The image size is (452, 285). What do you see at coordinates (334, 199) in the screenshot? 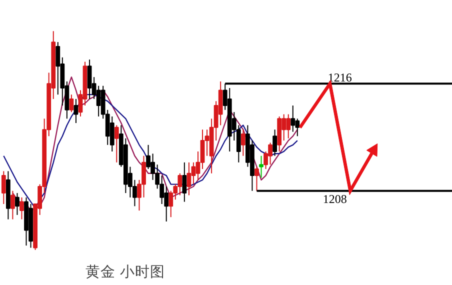
I see `text: 1208` at bounding box center [334, 199].